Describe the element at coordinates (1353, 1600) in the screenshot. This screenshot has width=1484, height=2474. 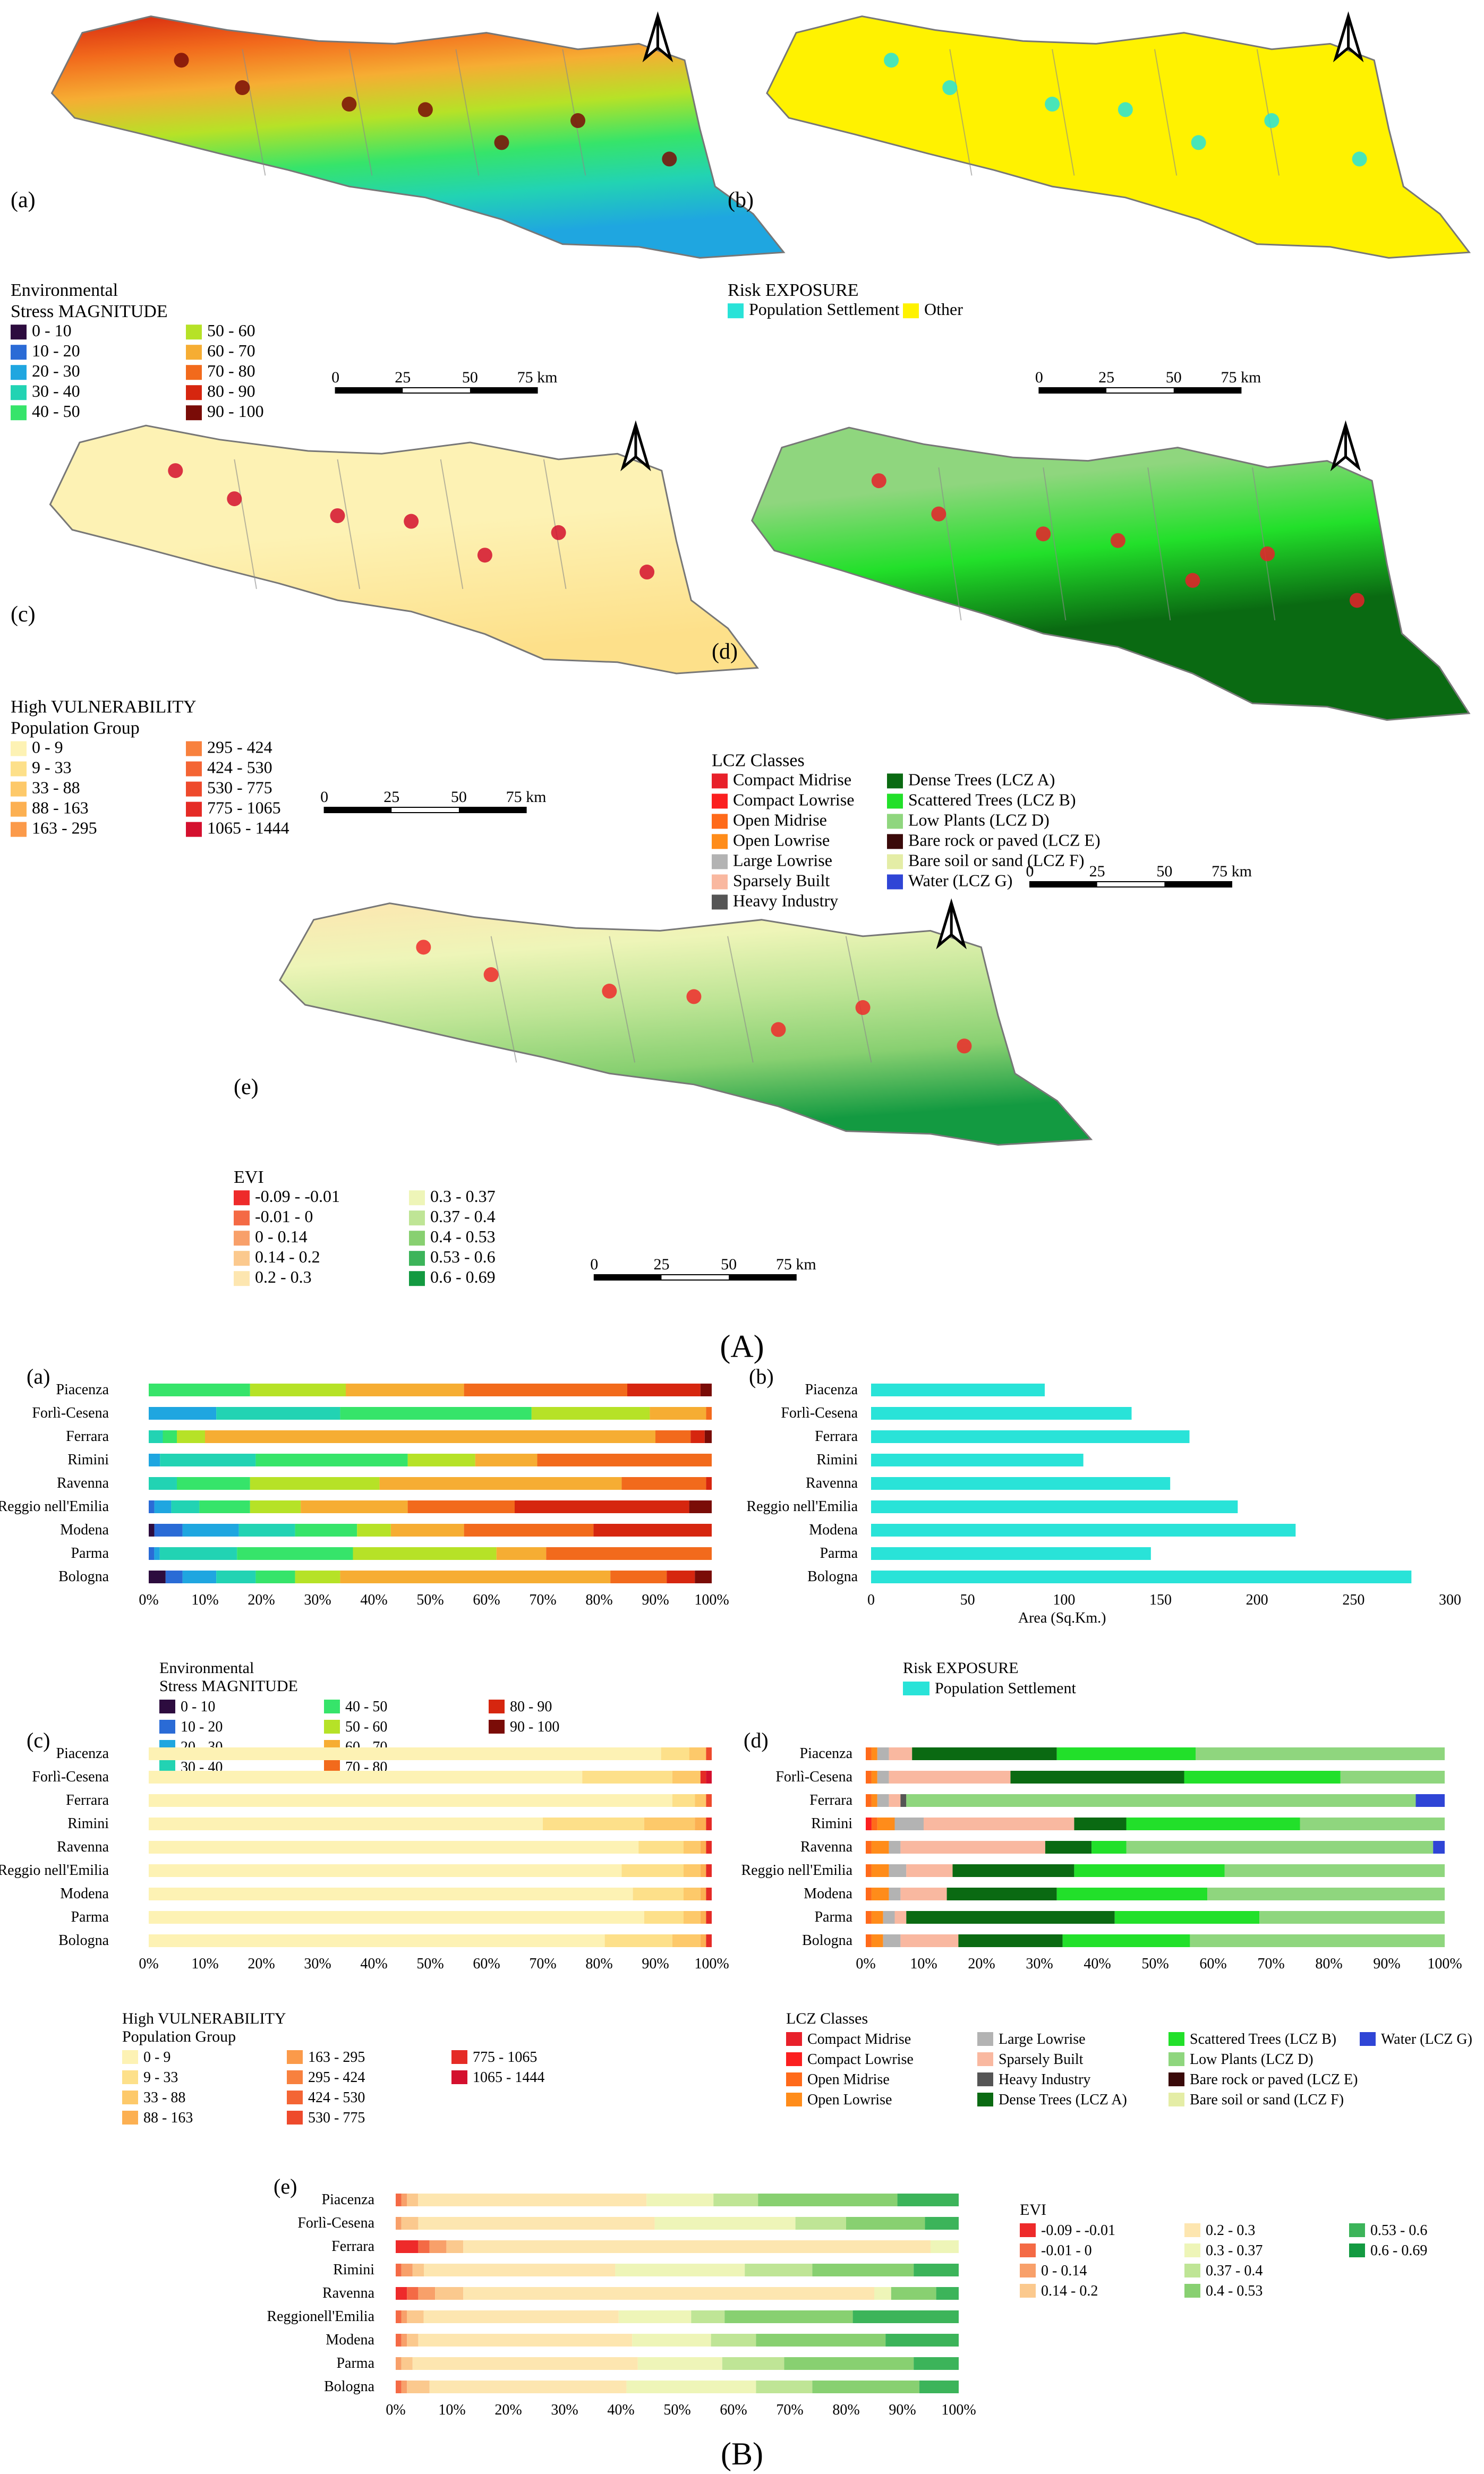
I see `x-tick-label: 250` at that location.